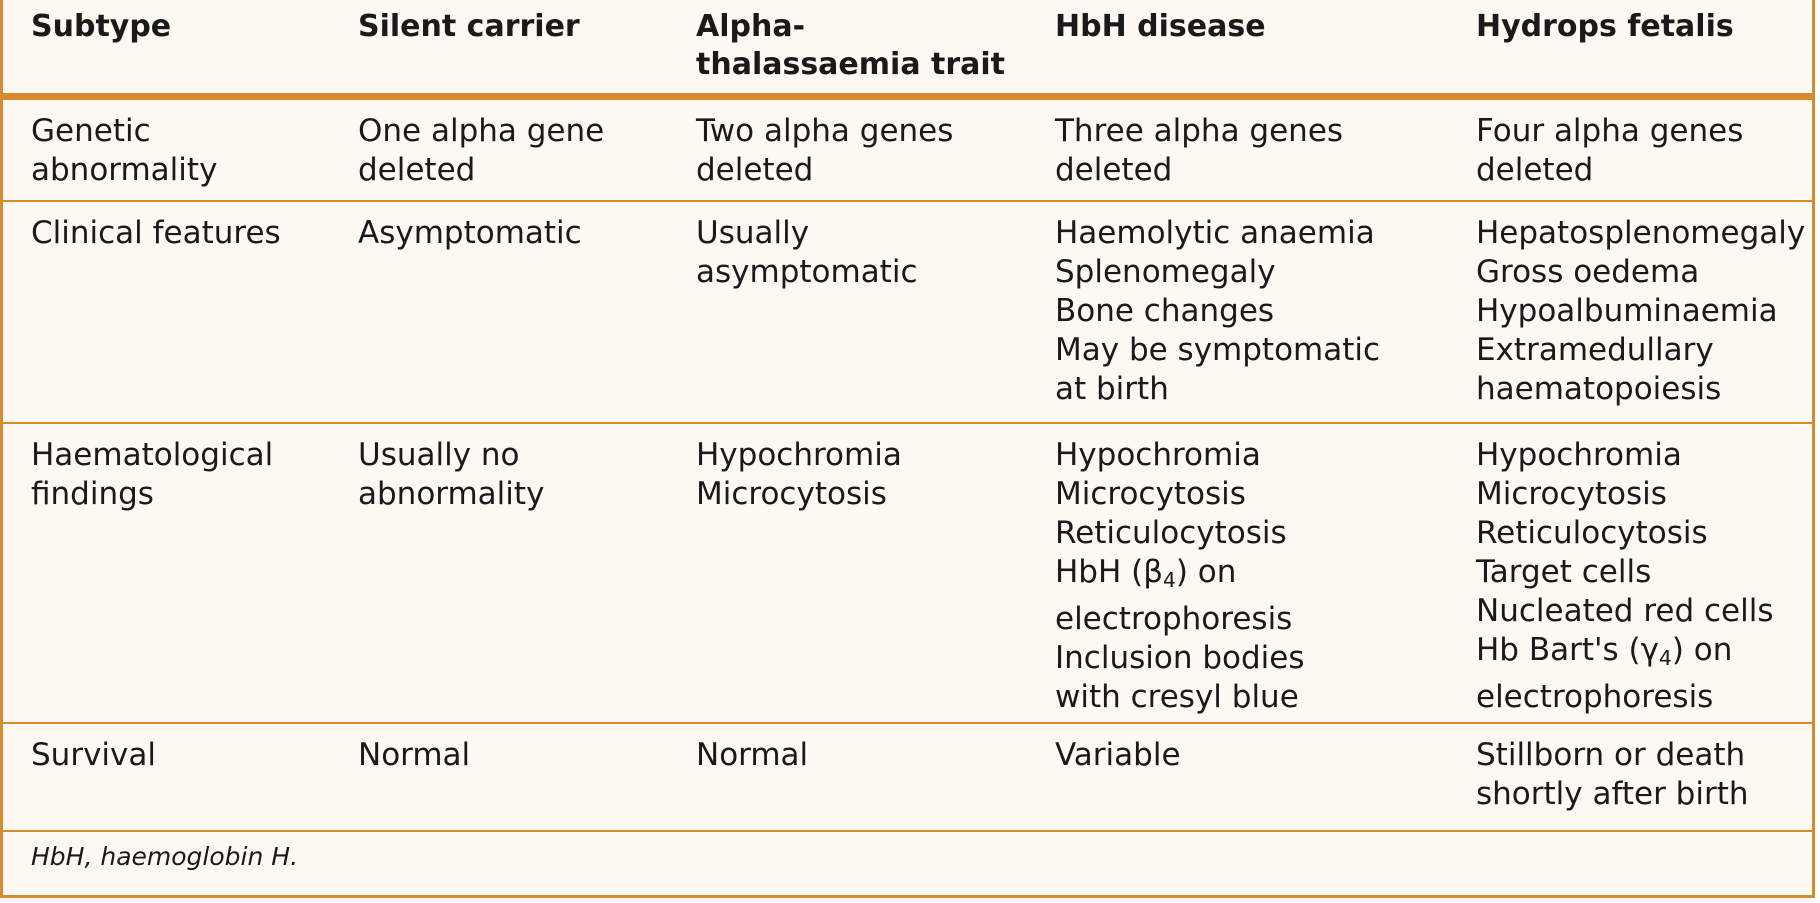 This screenshot has width=1820, height=903. Describe the element at coordinates (470, 233) in the screenshot. I see `table-cell: Asymptomatic` at that location.